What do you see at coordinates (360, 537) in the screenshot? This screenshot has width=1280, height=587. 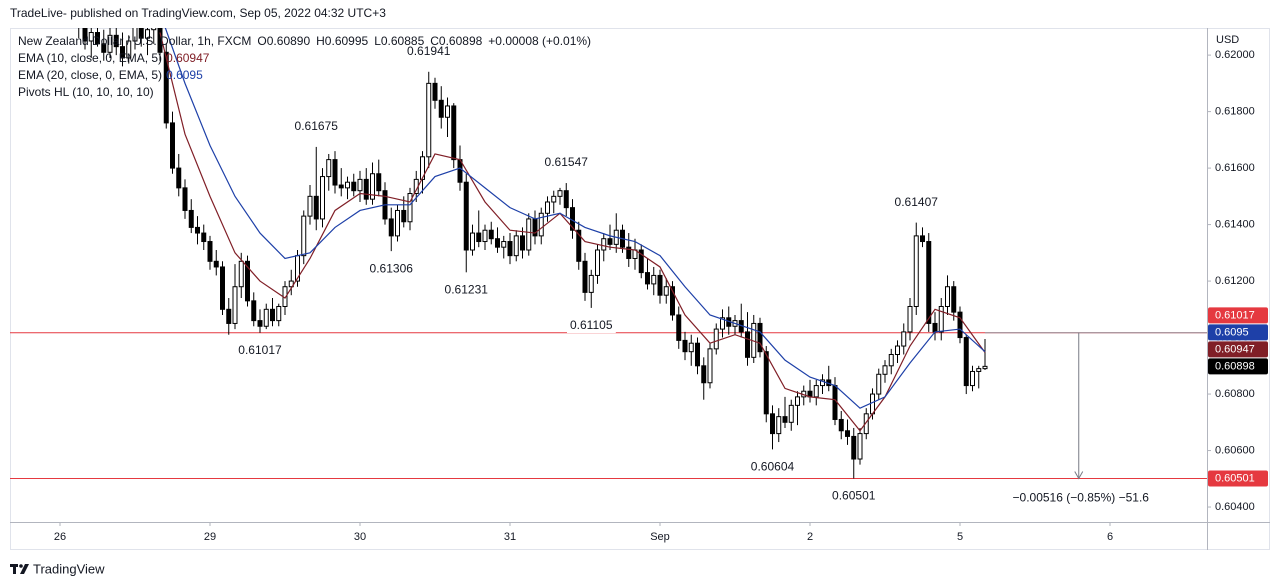 I see `x-tick-label: 30` at bounding box center [360, 537].